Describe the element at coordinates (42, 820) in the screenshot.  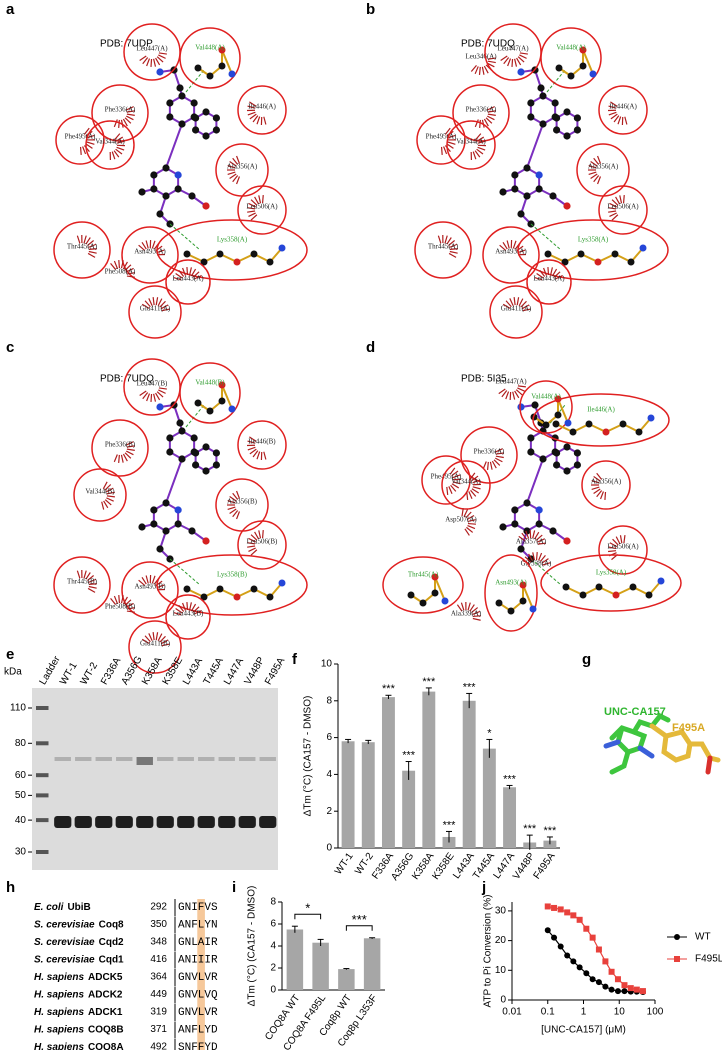
I see `ladder-band` at that location.